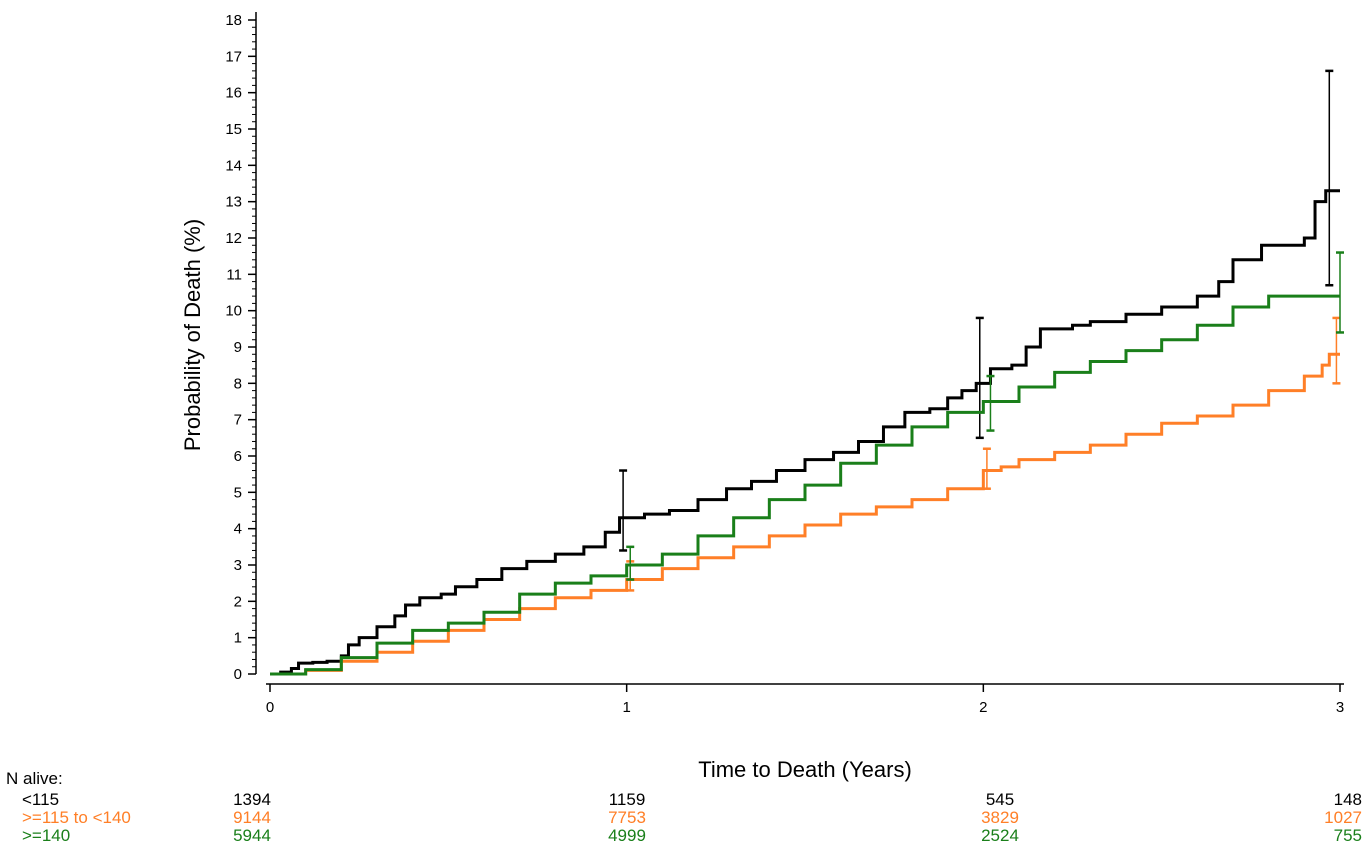  Describe the element at coordinates (238, 456) in the screenshot. I see `y-tick-label: 6` at that location.